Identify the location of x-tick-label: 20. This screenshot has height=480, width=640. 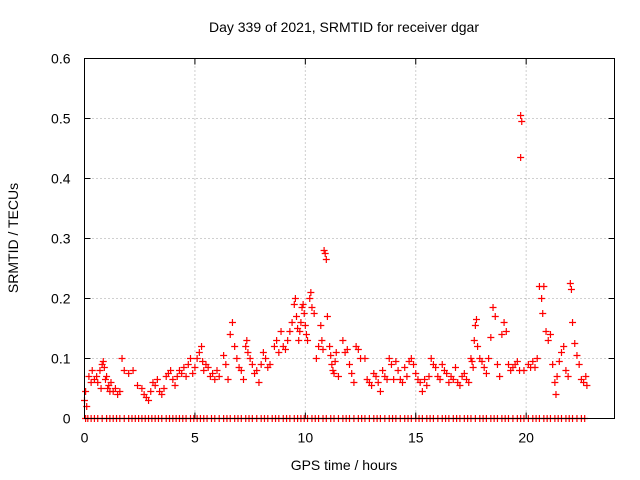
(526, 438).